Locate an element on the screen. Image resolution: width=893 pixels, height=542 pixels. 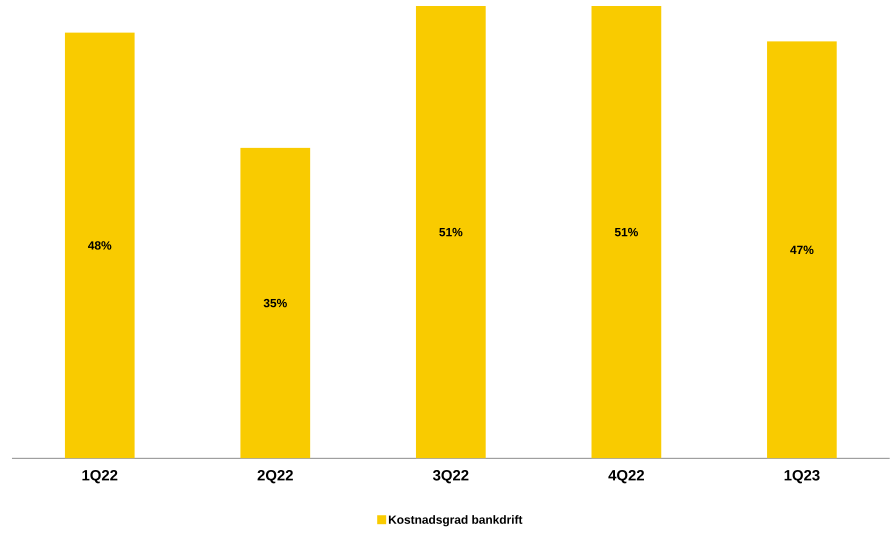
x-tick-label: 2Q22 is located at coordinates (275, 477).